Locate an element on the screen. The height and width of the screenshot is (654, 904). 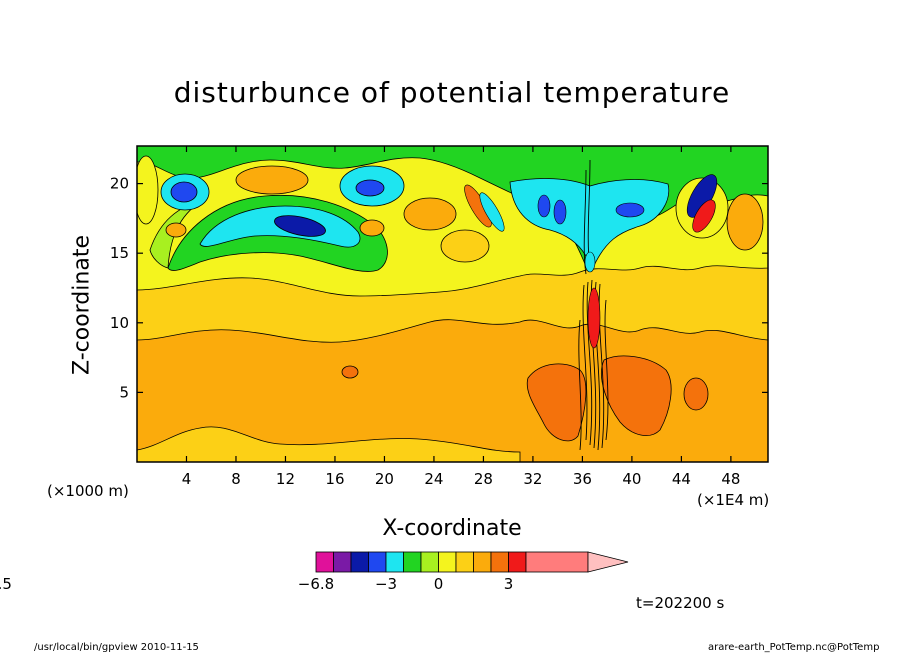
x-tick-label: 48 is located at coordinates (730, 479).